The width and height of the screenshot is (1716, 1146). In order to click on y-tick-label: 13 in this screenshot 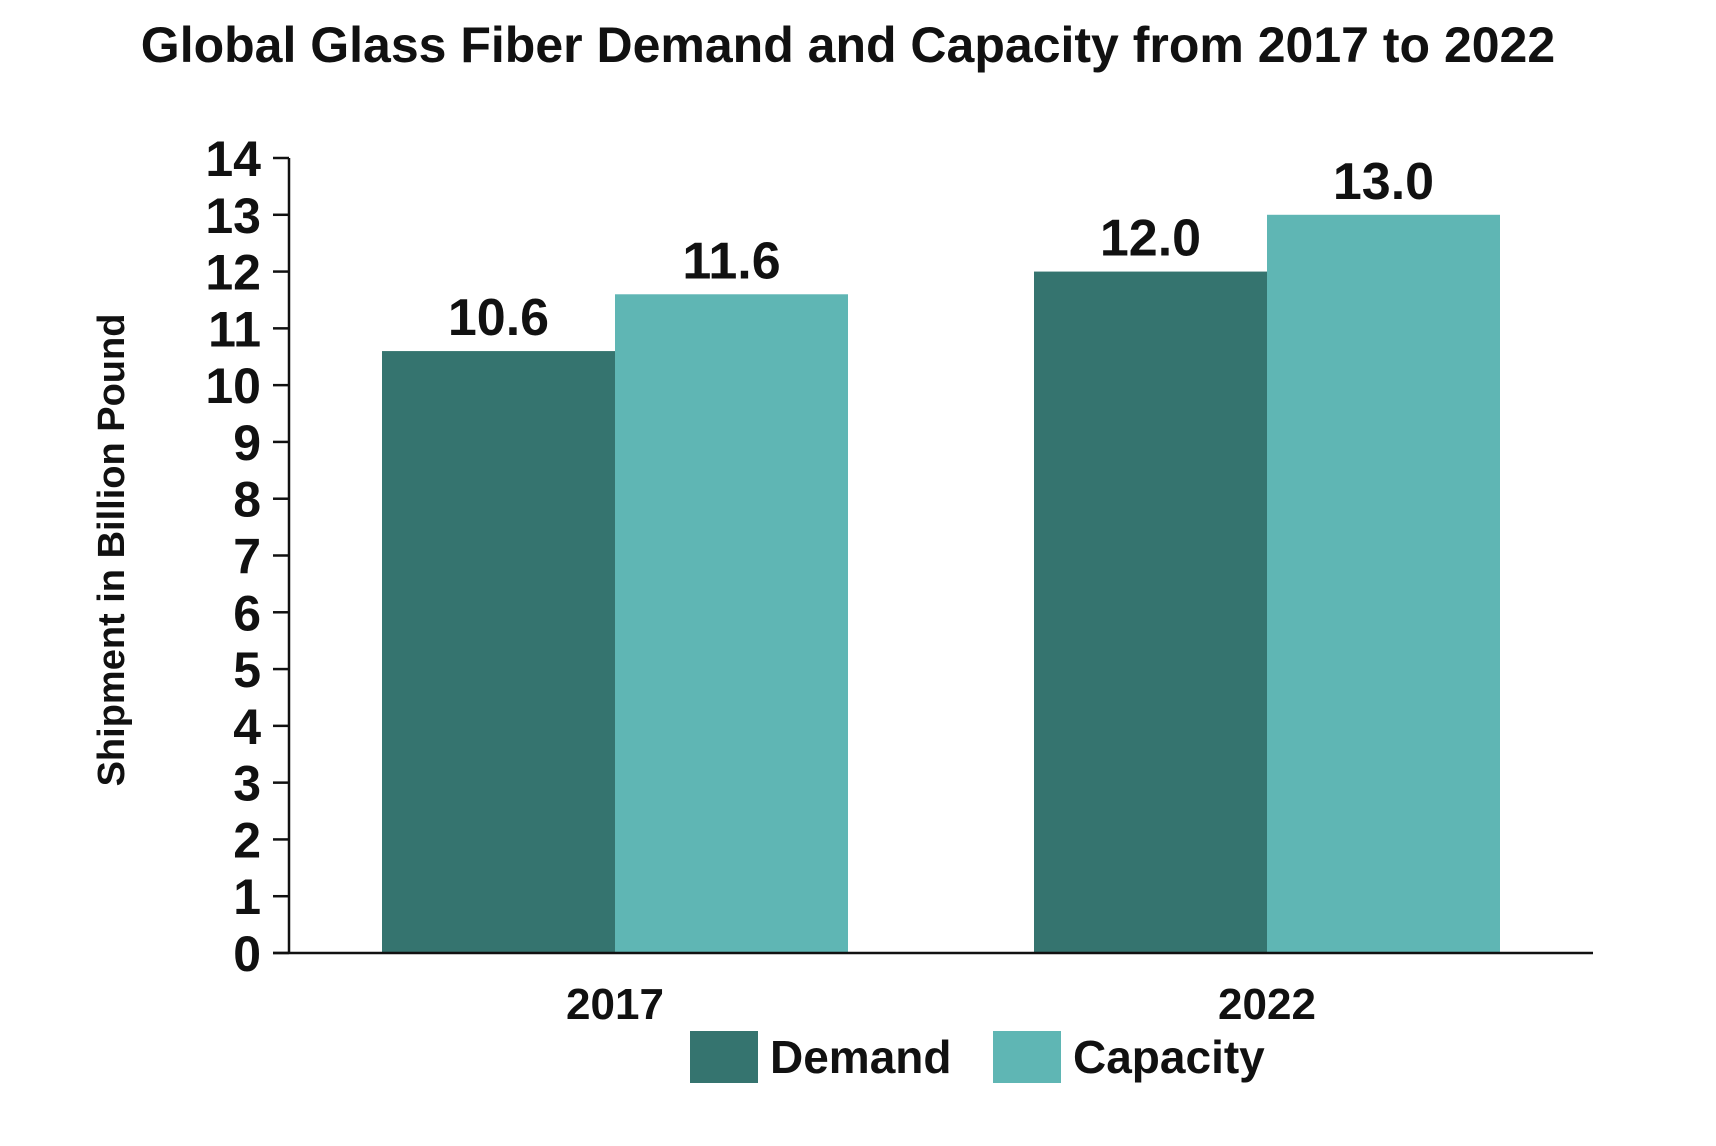, I will do `click(233, 216)`.